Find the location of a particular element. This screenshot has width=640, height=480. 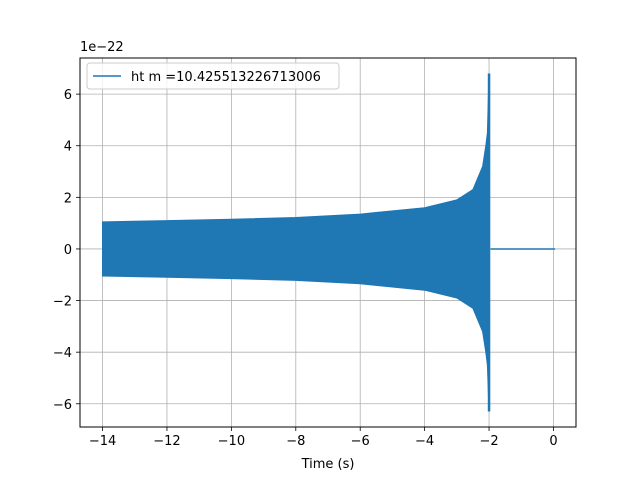

y-tick-label: 6 is located at coordinates (68, 95).